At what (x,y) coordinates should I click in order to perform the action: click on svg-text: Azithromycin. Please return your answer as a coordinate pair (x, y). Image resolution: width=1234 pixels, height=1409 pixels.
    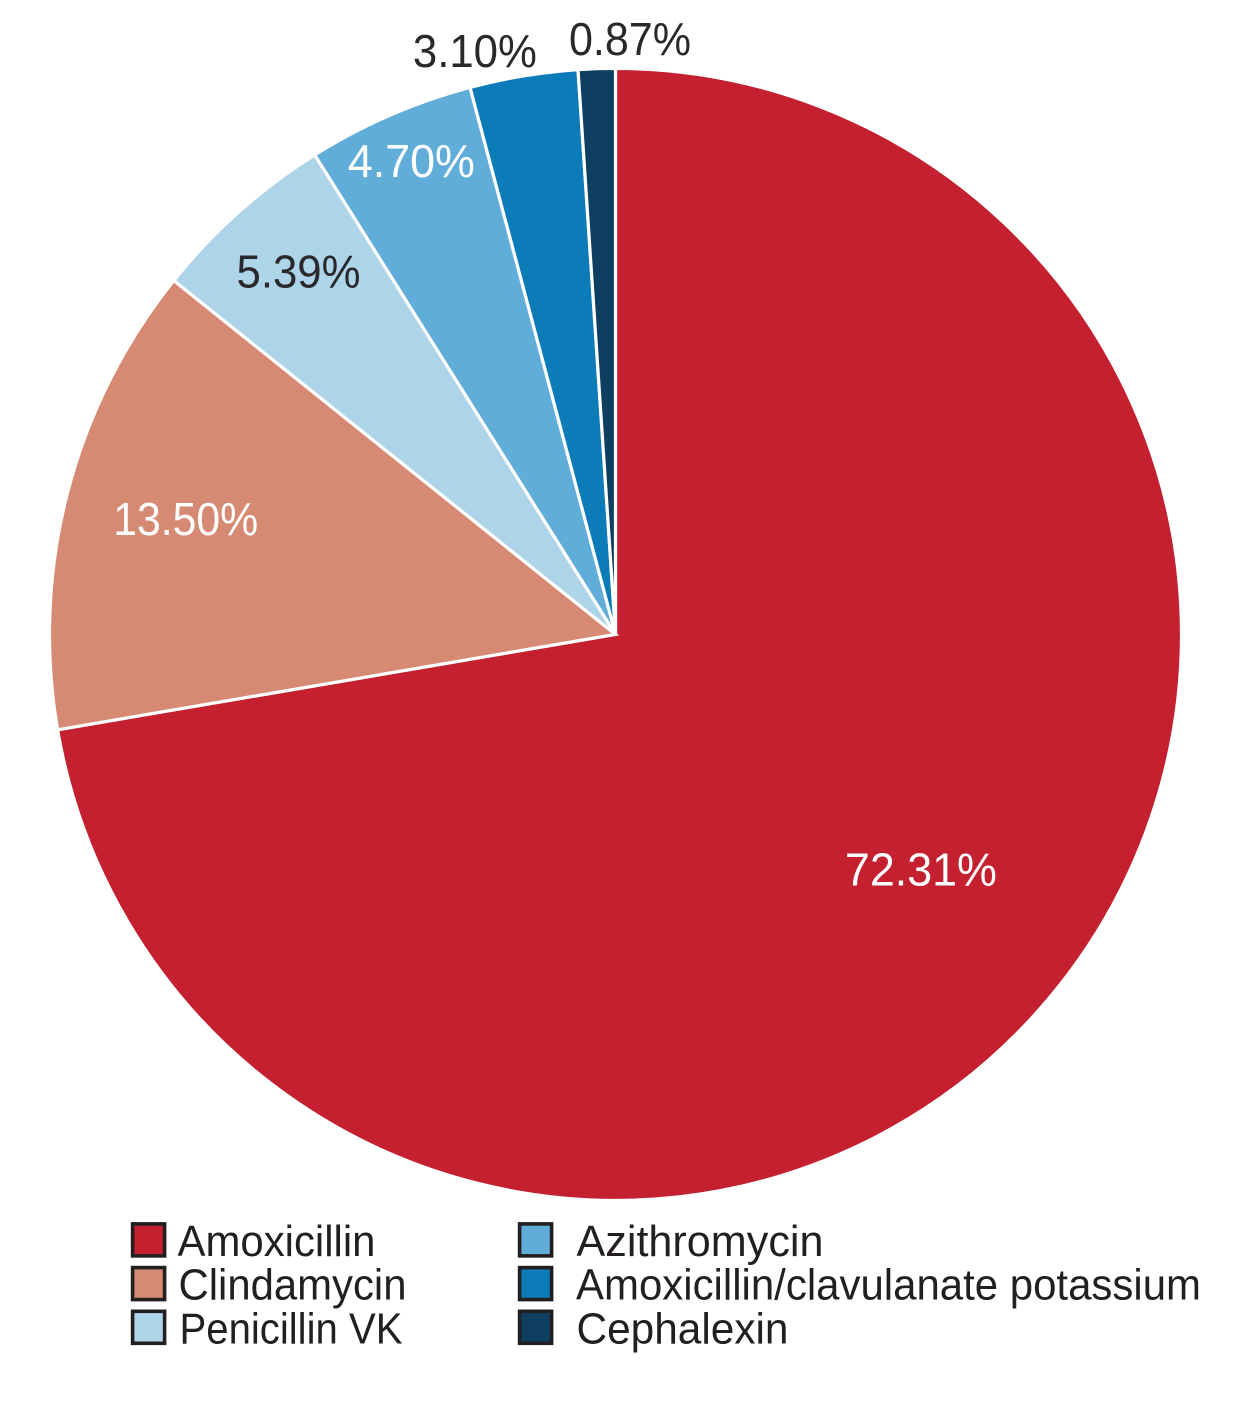
    Looking at the image, I should click on (700, 1241).